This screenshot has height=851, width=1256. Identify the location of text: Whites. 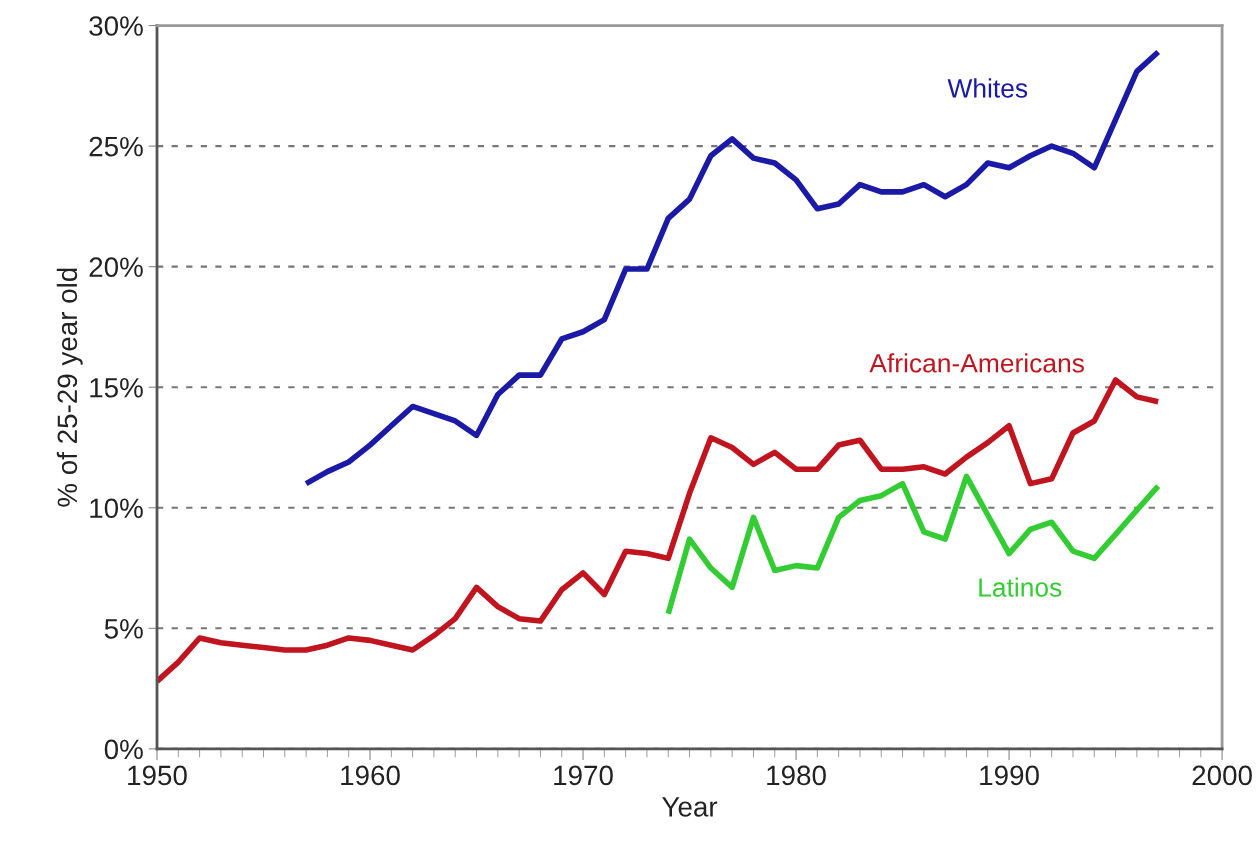
(987, 88).